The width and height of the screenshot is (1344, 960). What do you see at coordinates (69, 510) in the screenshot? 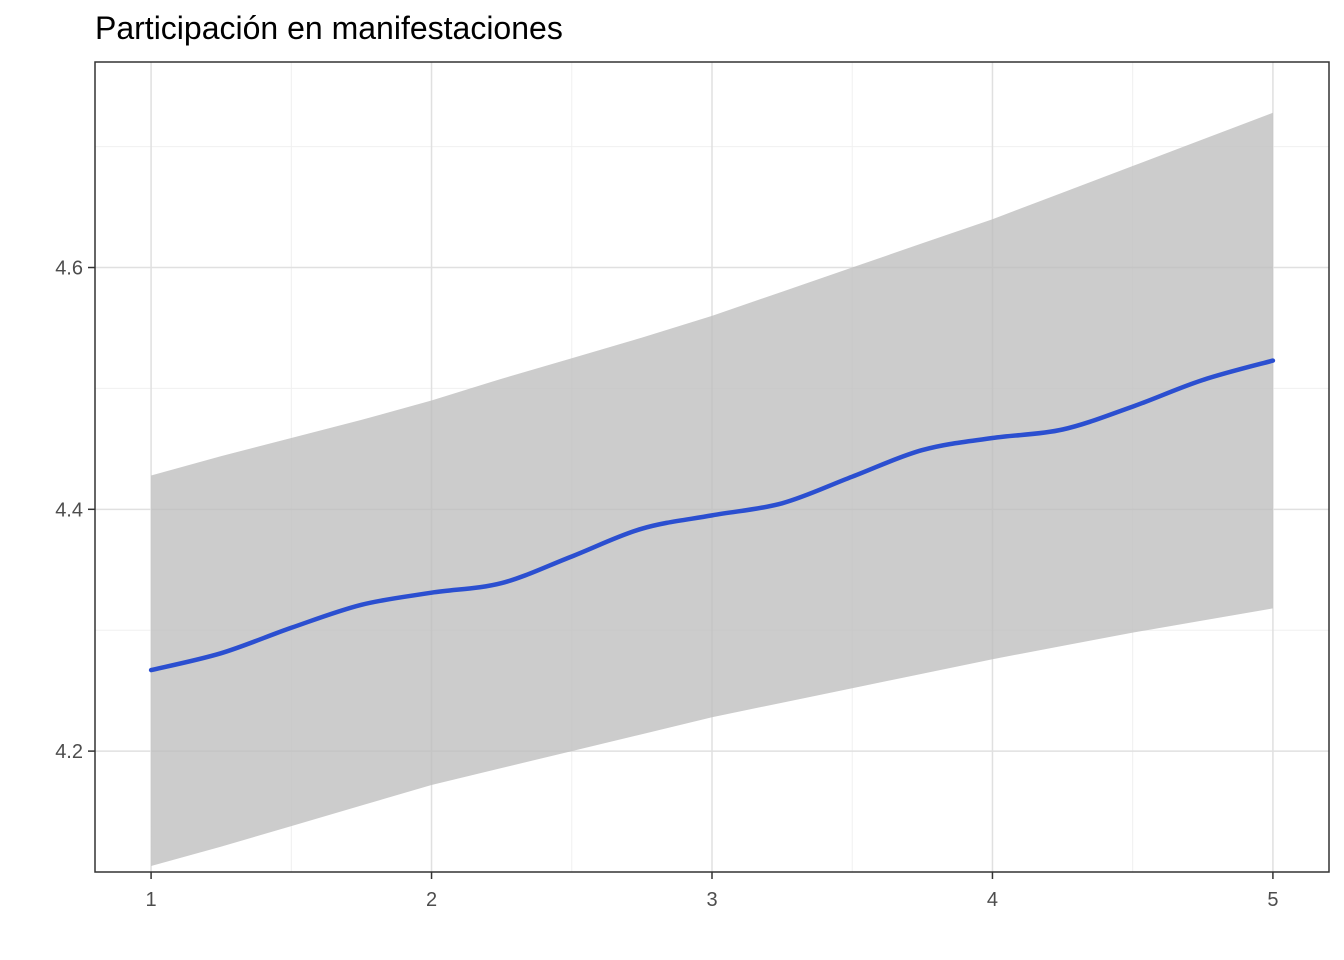
I see `y-tick-label: 4.4` at bounding box center [69, 510].